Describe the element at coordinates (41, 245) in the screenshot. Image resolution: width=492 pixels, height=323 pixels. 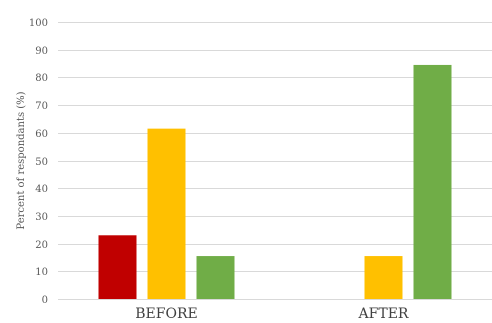
I see `y-tick-label: 20` at that location.